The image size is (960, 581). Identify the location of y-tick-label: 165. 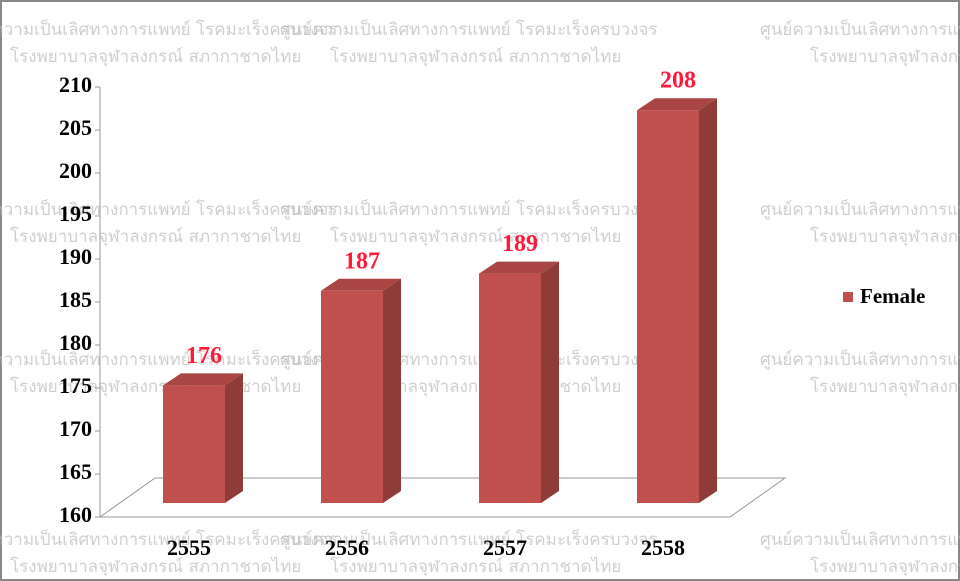
(75, 471).